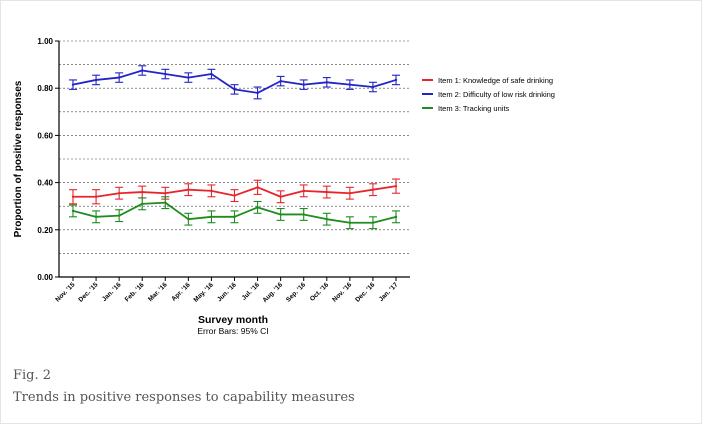 The width and height of the screenshot is (702, 424). What do you see at coordinates (48, 159) in the screenshot?
I see `y-ticks: 0.00 0.20 0.40 0.60 0.80 1.00` at bounding box center [48, 159].